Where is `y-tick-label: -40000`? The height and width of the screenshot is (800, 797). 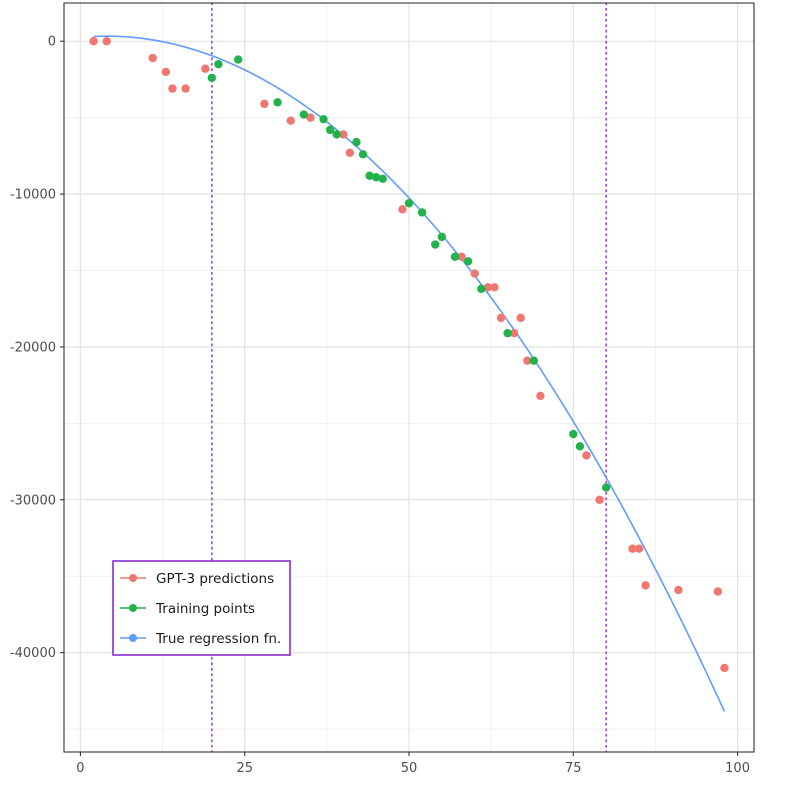 y-tick-label: -40000 is located at coordinates (33, 653).